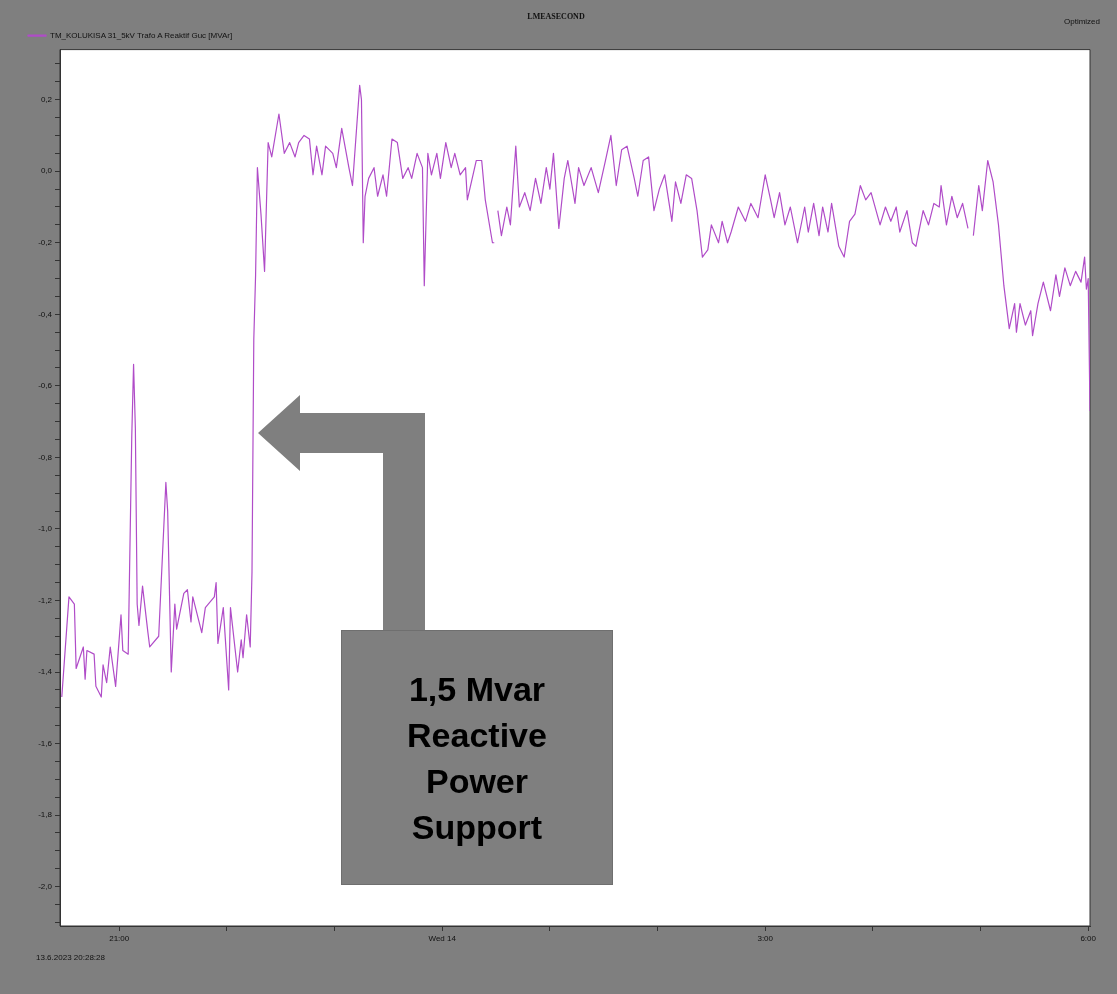 Image resolution: width=1117 pixels, height=994 pixels. I want to click on x-tick-label: Wed 14, so click(442, 938).